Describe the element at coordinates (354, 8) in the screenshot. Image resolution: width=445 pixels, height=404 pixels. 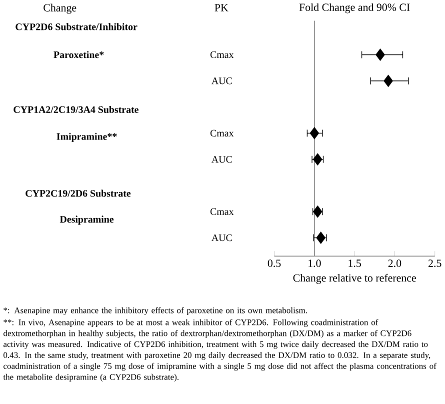
I see `chart-title: Fold Change and 90% CI` at that location.